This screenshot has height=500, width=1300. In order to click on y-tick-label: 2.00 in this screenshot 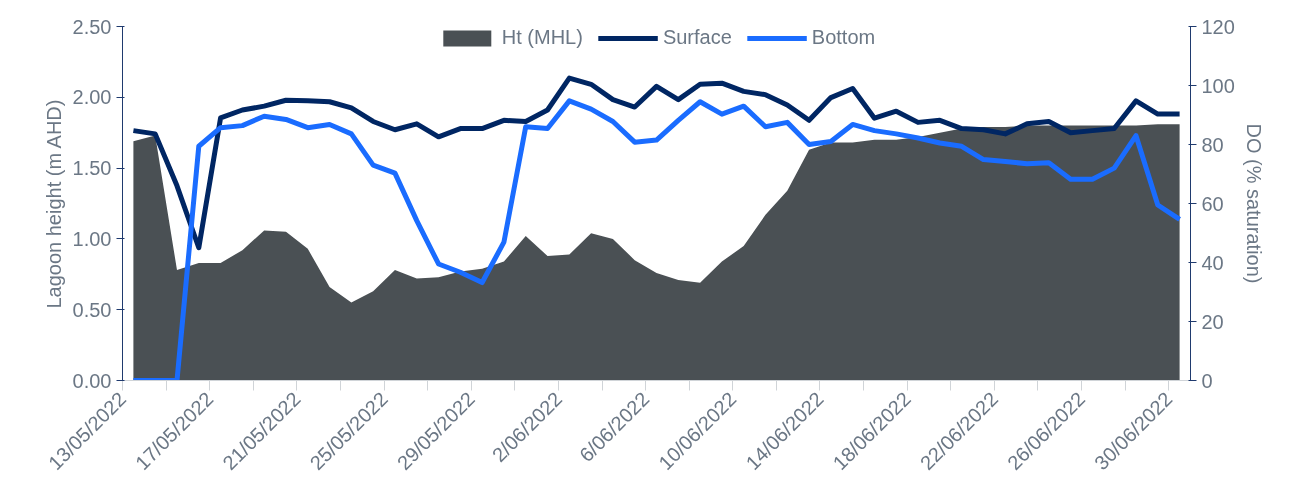, I will do `click(92, 97)`.